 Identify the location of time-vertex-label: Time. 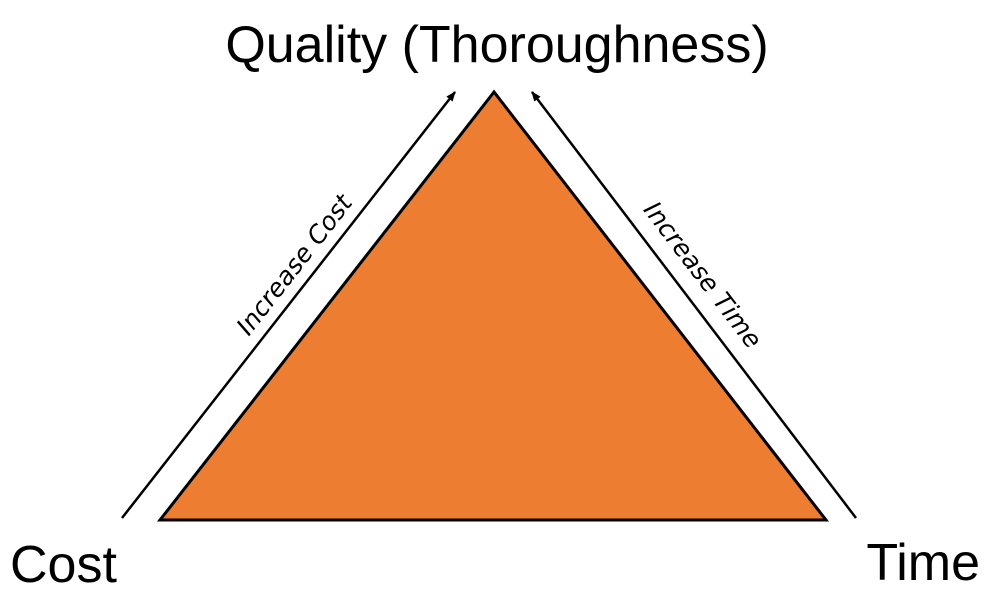
(923, 563).